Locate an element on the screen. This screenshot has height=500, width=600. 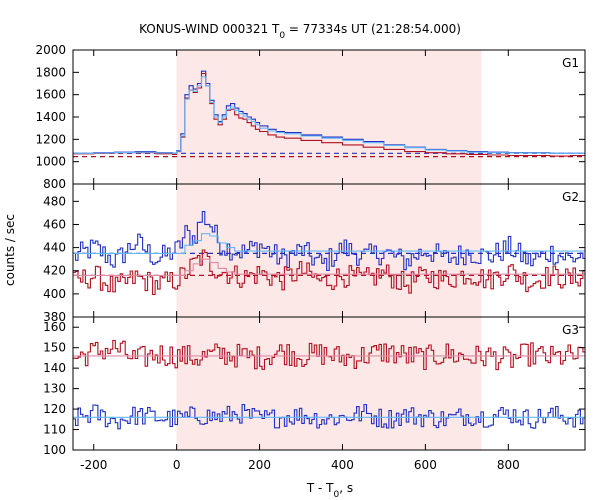
y-tick-label: 130 is located at coordinates (54, 389).